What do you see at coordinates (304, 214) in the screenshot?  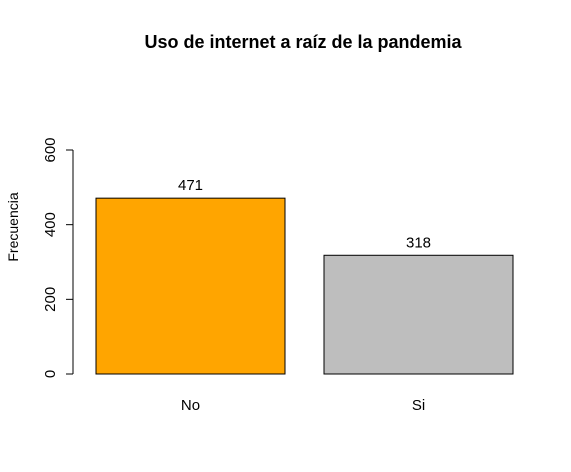 I see `data-labels-group: 471 318` at bounding box center [304, 214].